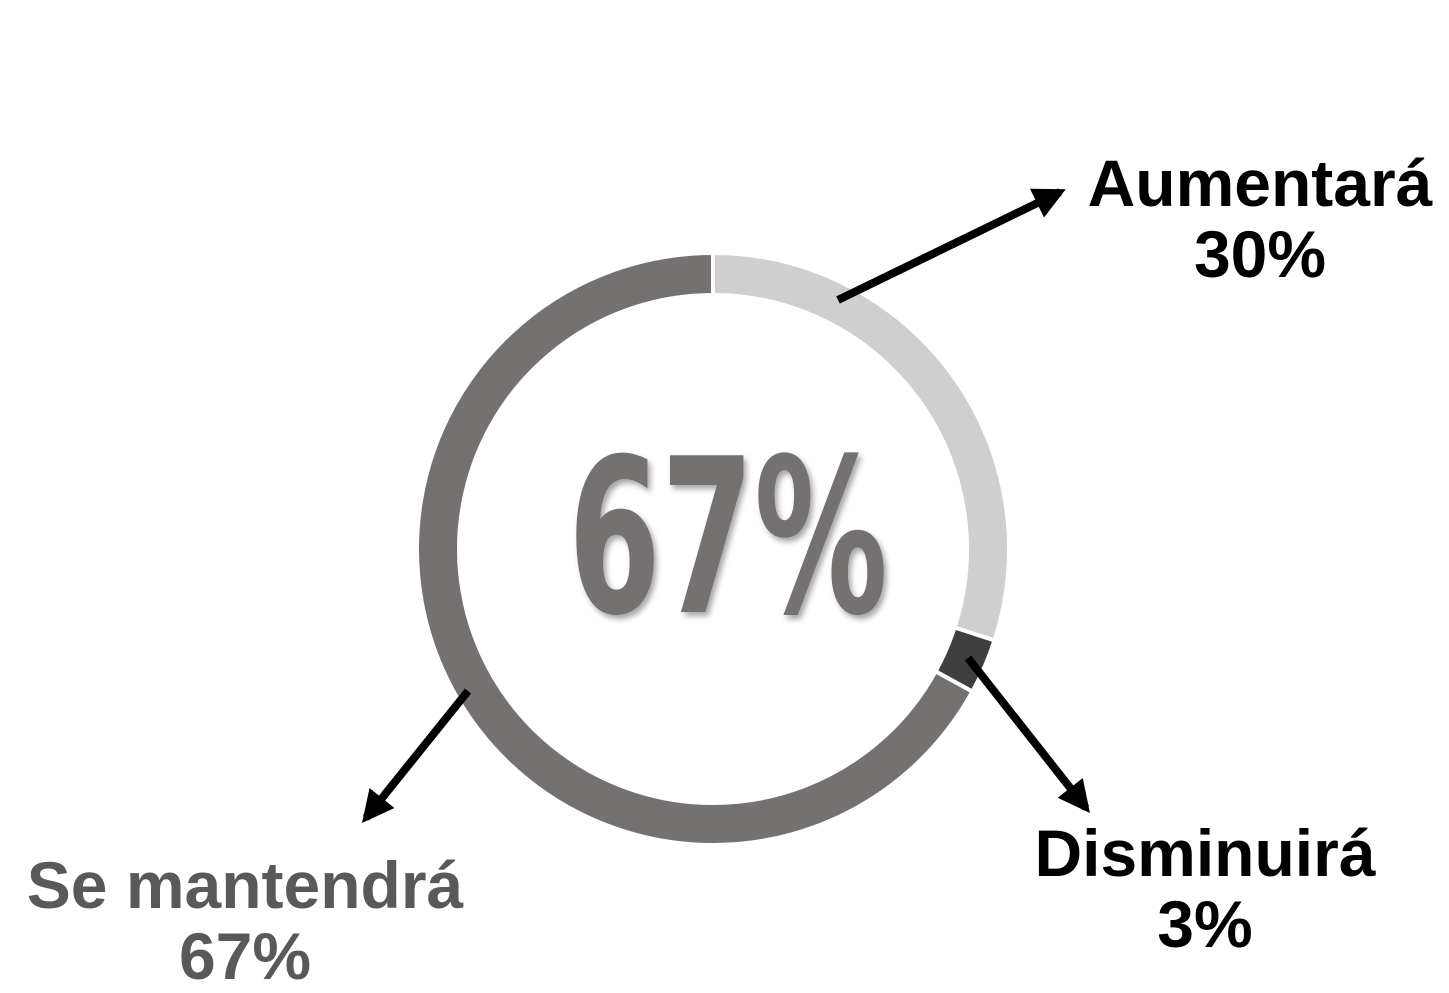 This screenshot has width=1449, height=993. I want to click on slice-label-aumentara: Aumentará 30%, so click(1260, 219).